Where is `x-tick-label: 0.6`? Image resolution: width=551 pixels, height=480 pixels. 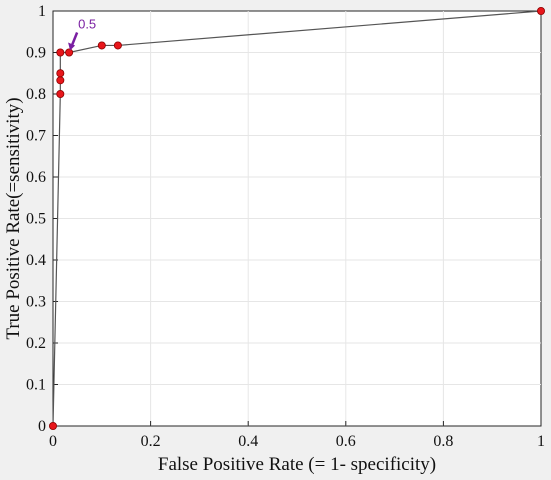 x-tick-label: 0.6 is located at coordinates (346, 441).